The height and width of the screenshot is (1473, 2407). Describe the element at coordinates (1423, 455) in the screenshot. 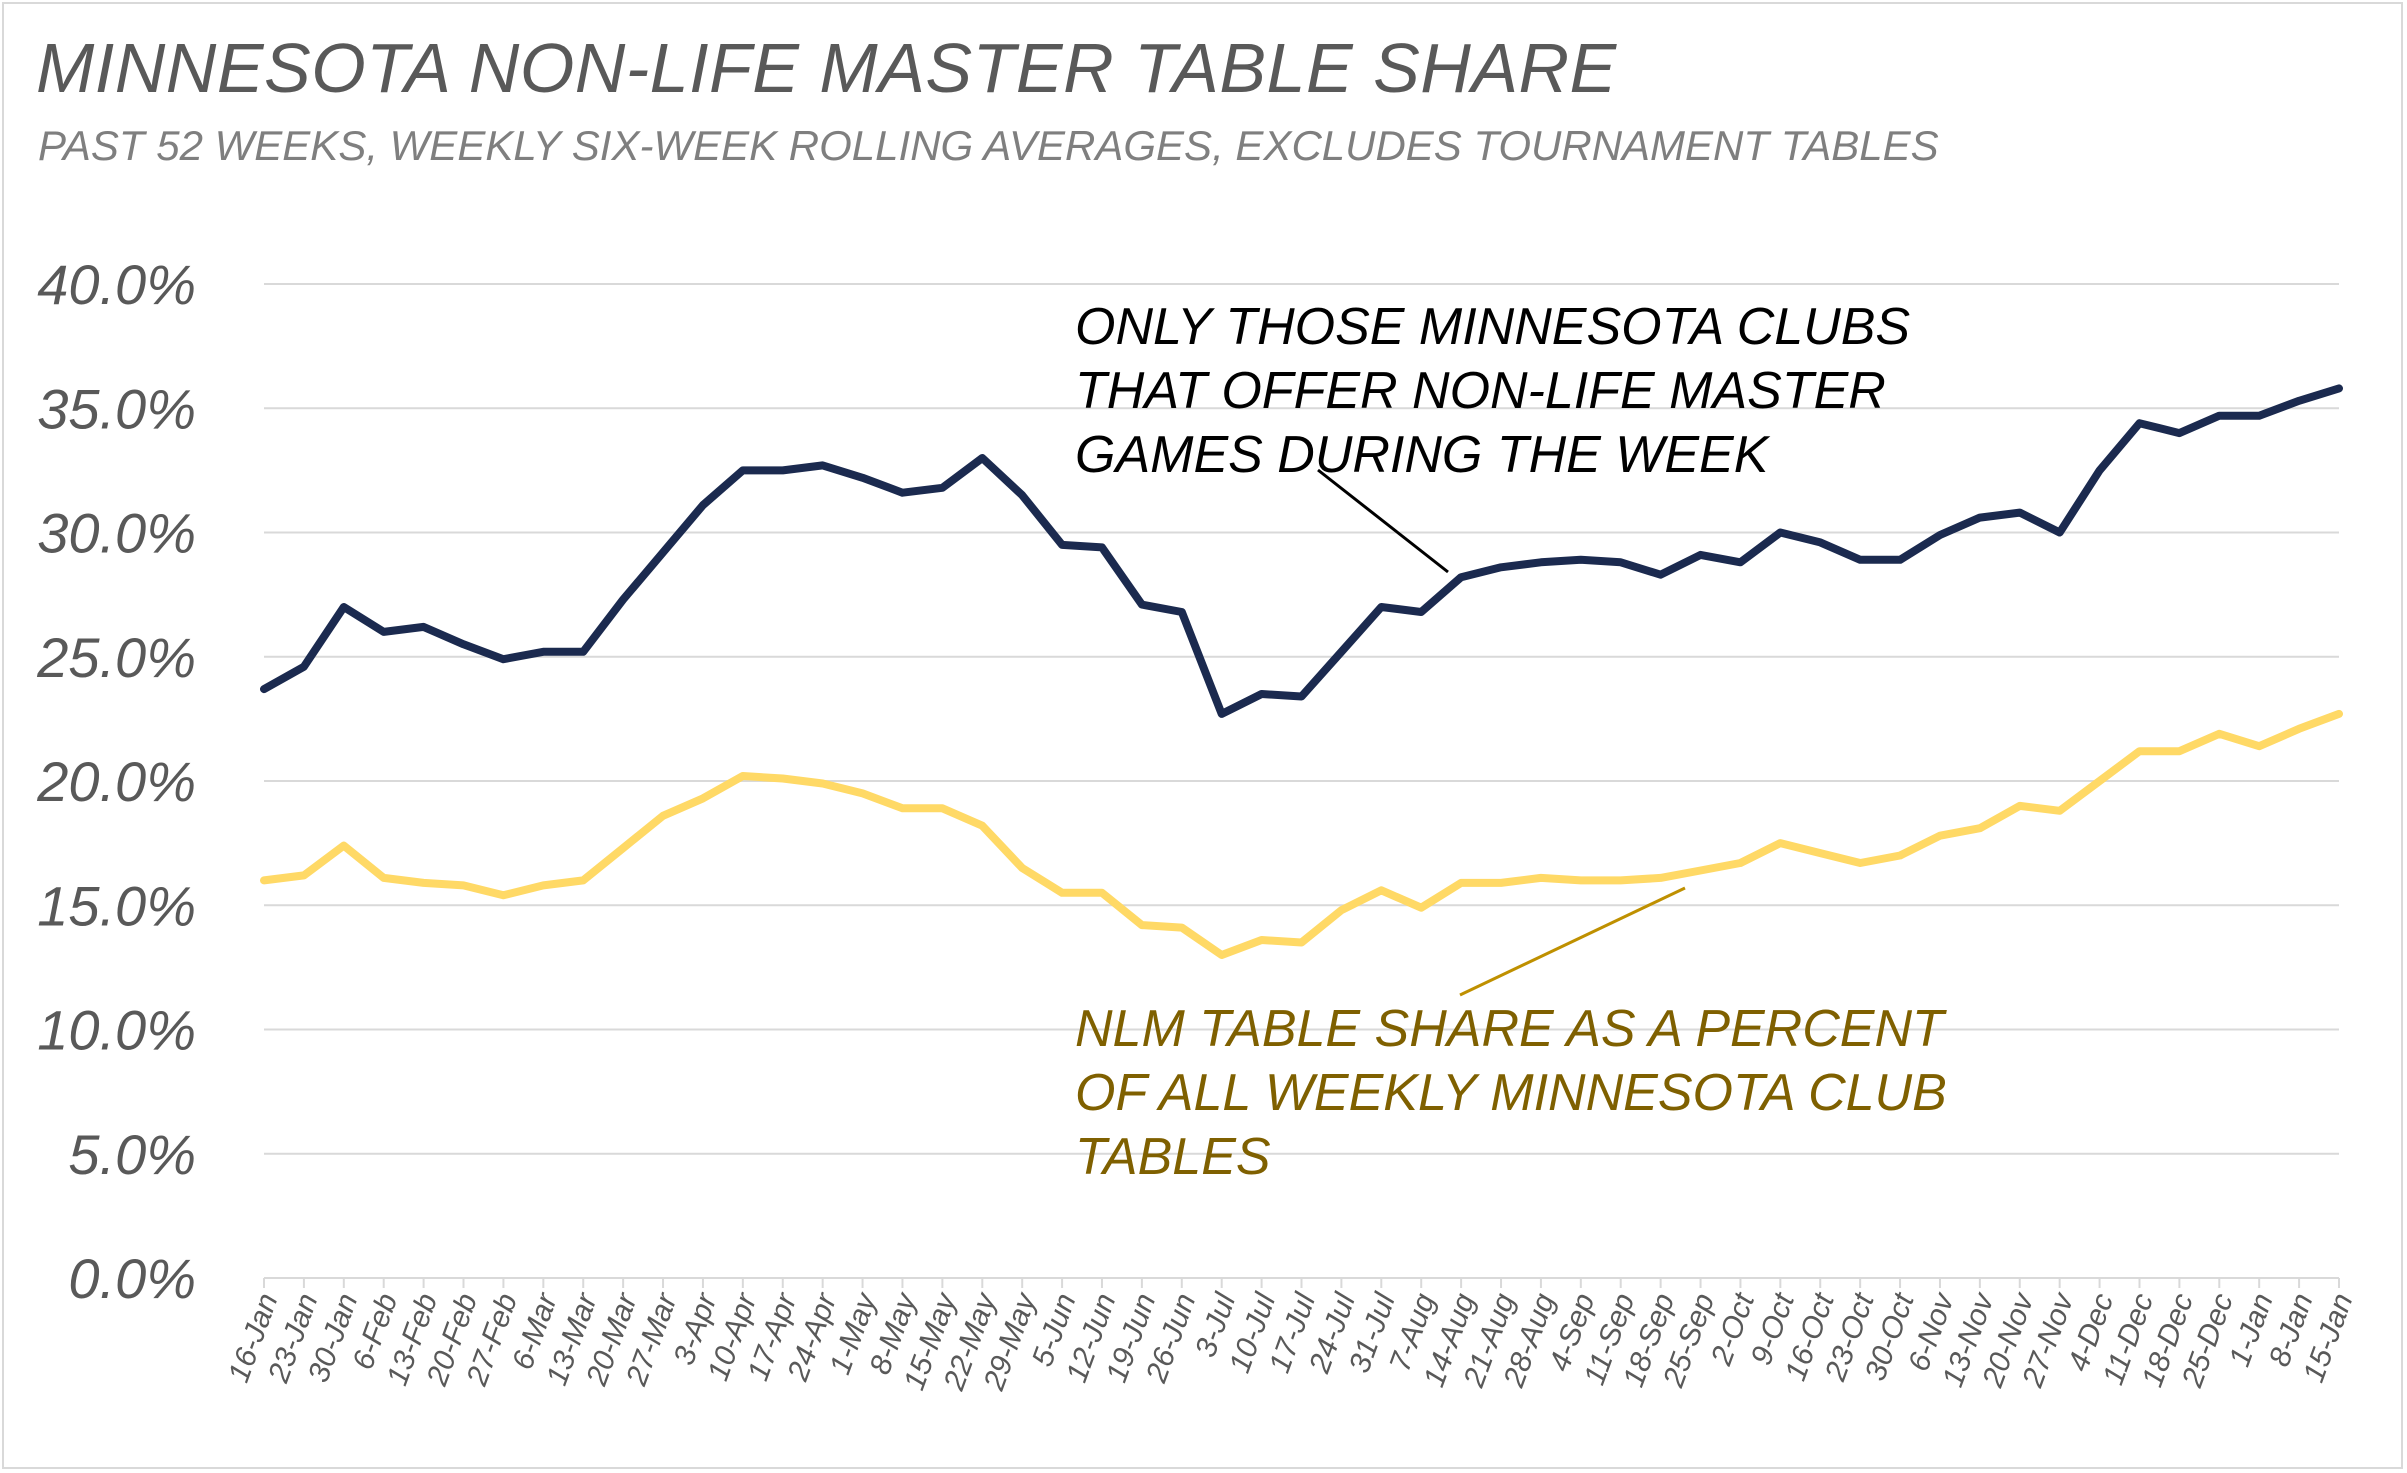

I see `annotation-navy-line: GAMES DURING THE WEEK` at that location.